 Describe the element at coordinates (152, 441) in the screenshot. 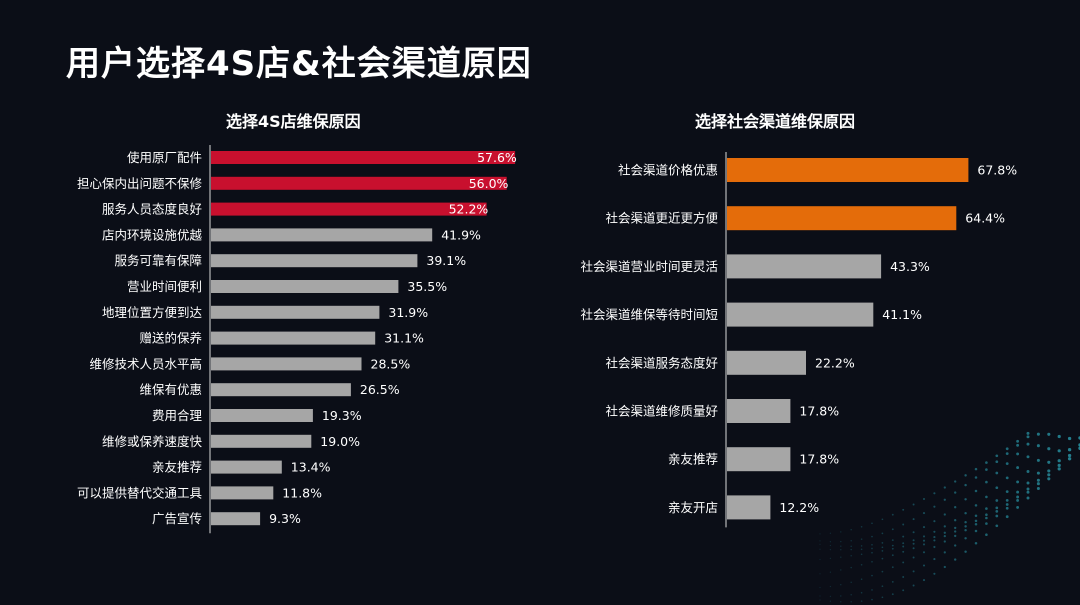

I see `category-label: 维修或保养速度快` at that location.